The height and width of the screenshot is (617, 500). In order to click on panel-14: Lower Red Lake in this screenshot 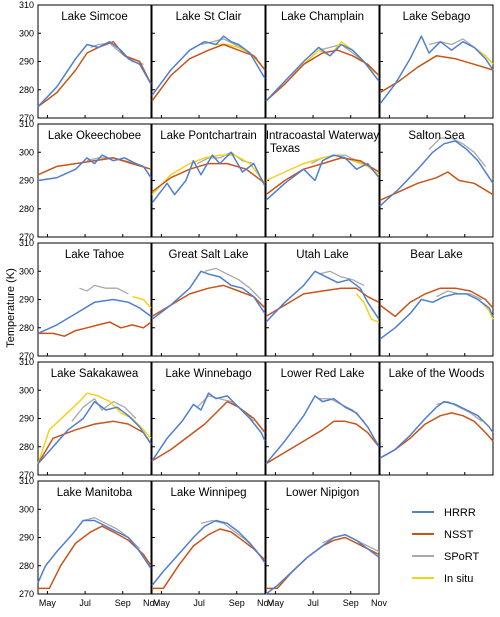, I will do `click(322, 418)`.